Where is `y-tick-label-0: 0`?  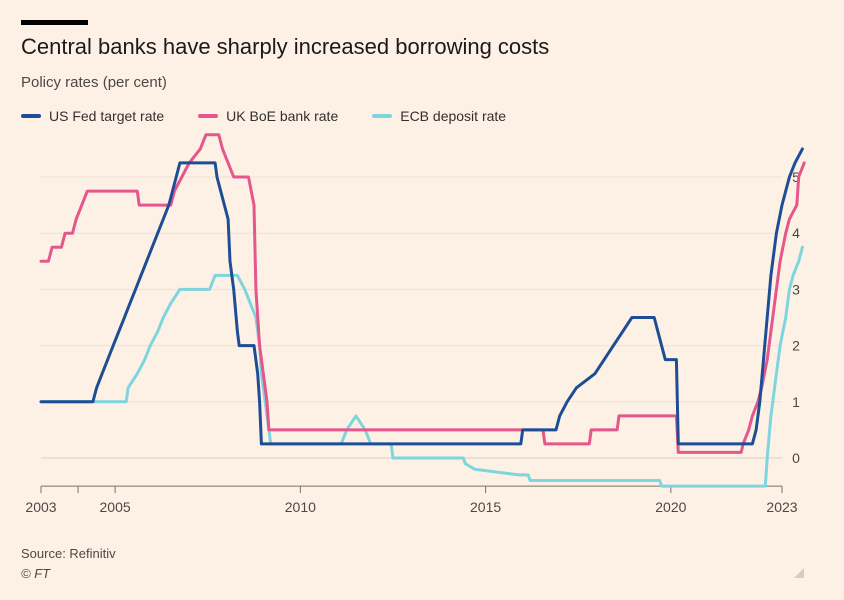 y-tick-label-0: 0 is located at coordinates (796, 458).